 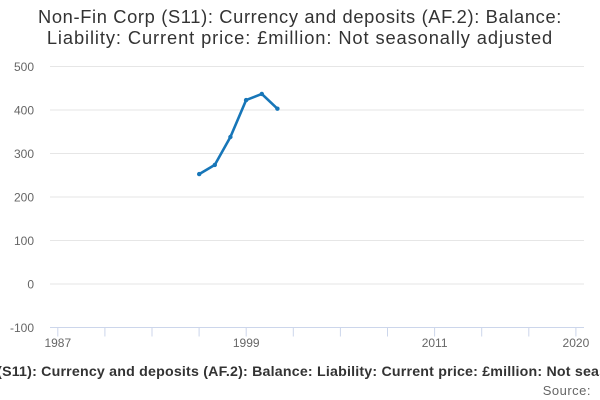 What do you see at coordinates (24, 198) in the screenshot?
I see `svg-text: 200` at bounding box center [24, 198].